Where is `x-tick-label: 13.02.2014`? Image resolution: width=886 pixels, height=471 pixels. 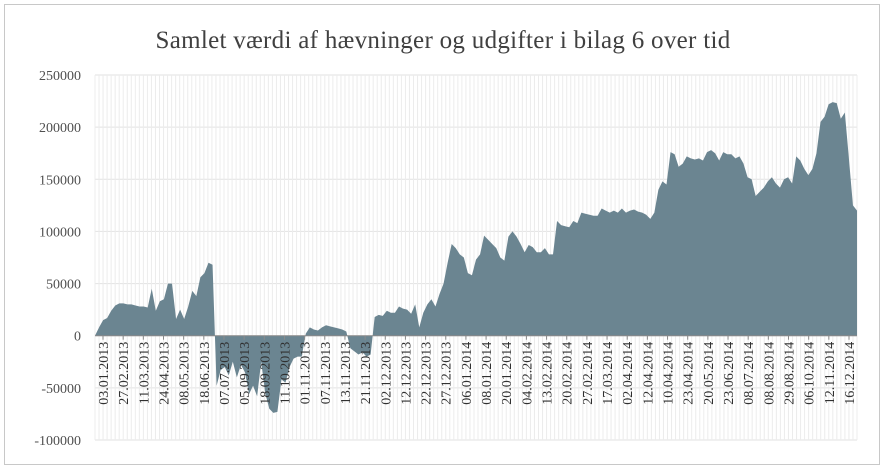 x-tick-label: 13.02.2014 is located at coordinates (548, 373).